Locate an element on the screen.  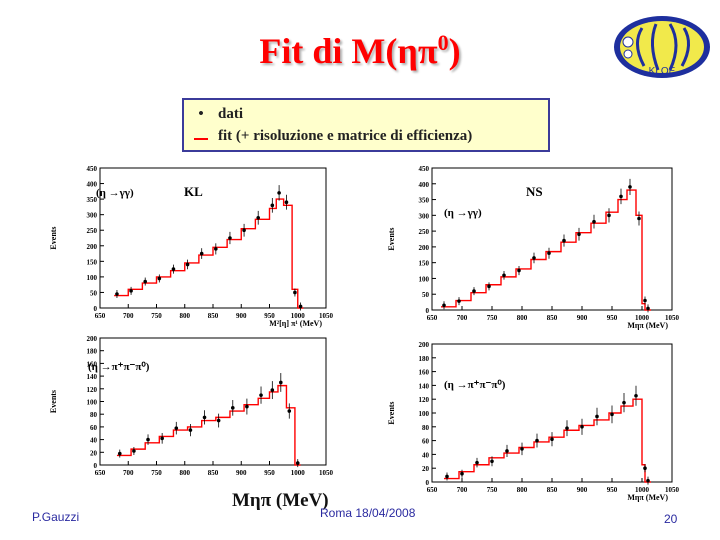
y-tick-label: 200 is located at coordinates (424, 345).